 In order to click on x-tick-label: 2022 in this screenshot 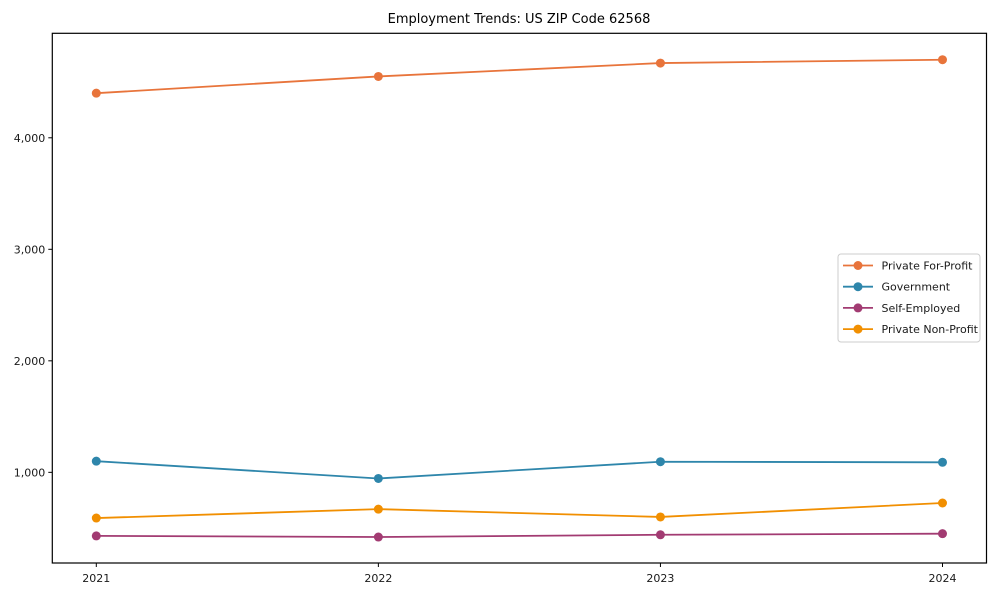, I will do `click(378, 578)`.